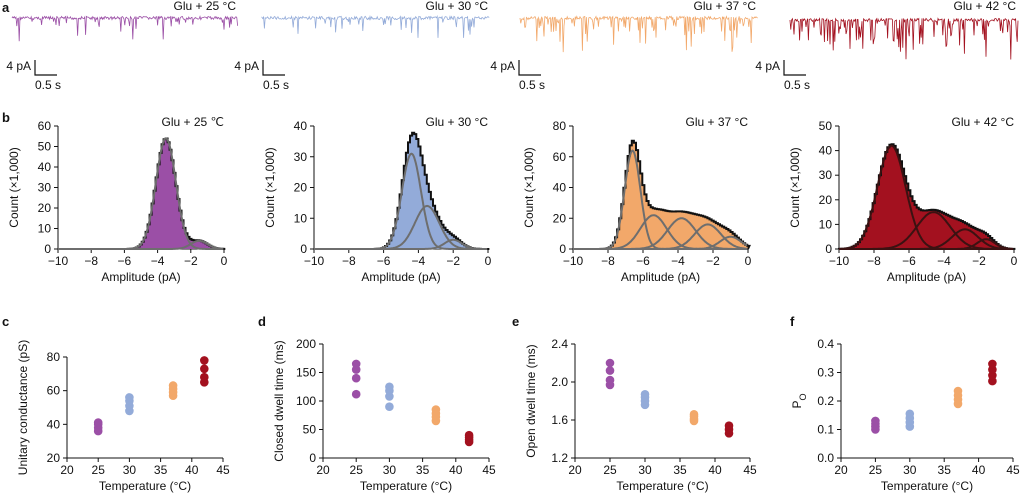 This screenshot has width=1024, height=499. I want to click on scale-y-label-1: 4 pA, so click(18, 66).